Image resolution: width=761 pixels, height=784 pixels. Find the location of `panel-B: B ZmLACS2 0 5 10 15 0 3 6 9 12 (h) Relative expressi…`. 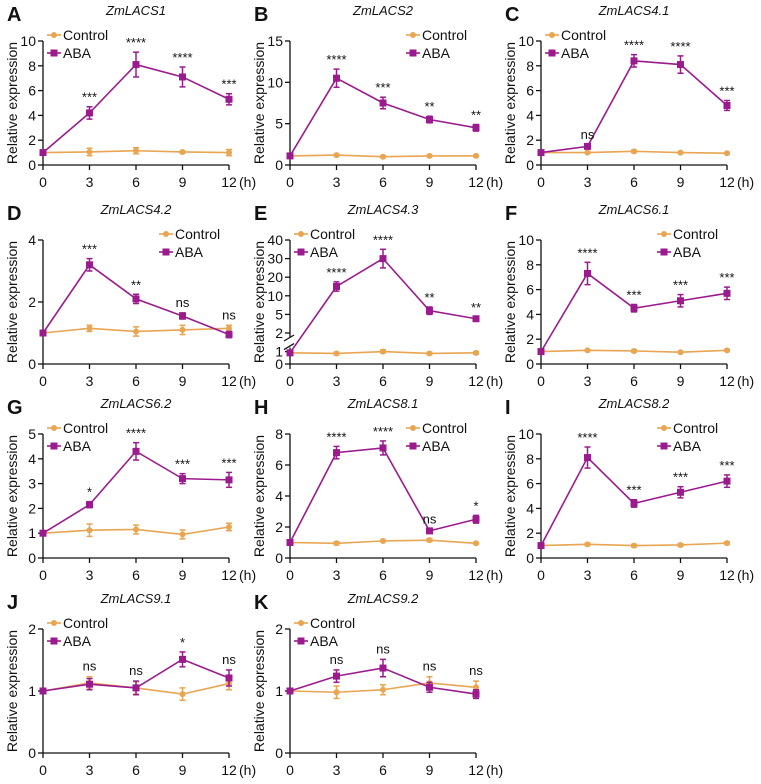

panel-B: B ZmLACS2 0 5 10 15 0 3 6 9 12 (h) Relative expressi… is located at coordinates (377, 96).